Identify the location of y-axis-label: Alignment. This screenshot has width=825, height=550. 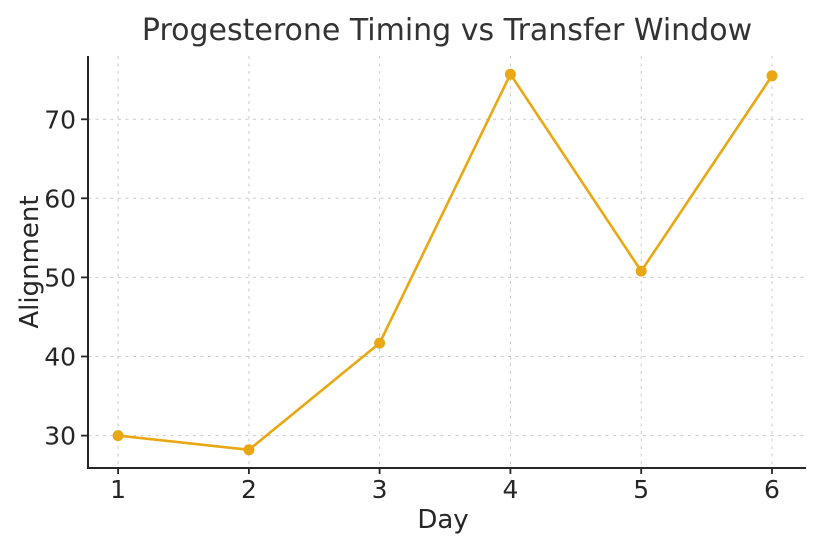
(30, 261).